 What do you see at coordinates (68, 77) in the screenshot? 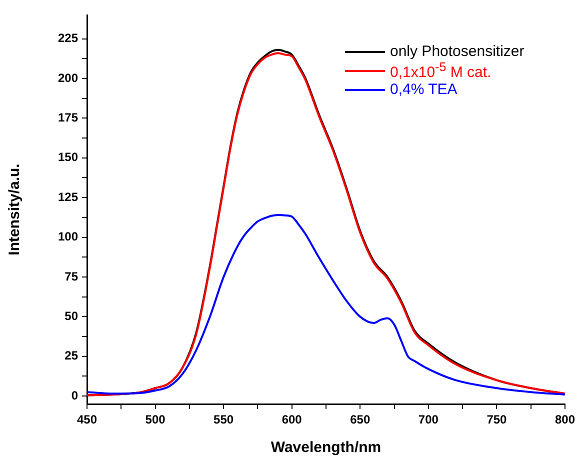
I see `y-tick-label: 200` at bounding box center [68, 77].